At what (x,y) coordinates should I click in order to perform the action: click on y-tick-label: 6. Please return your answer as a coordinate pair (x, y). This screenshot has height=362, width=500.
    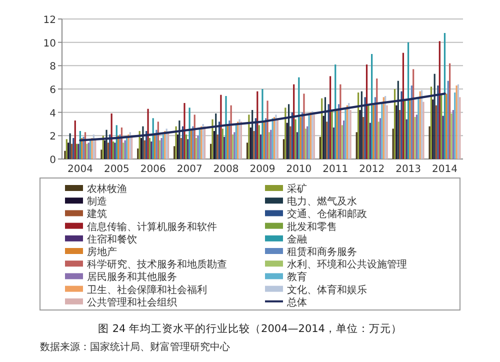
    Looking at the image, I should click on (53, 90).